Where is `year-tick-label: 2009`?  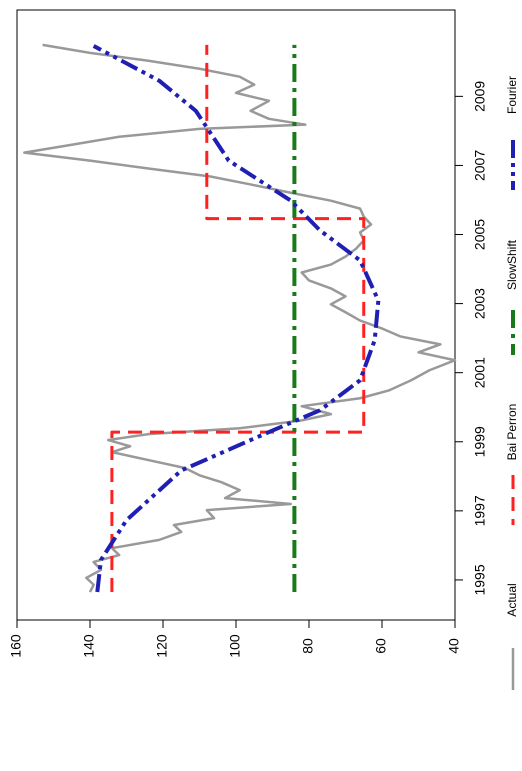 year-tick-label: 2009 is located at coordinates (480, 96).